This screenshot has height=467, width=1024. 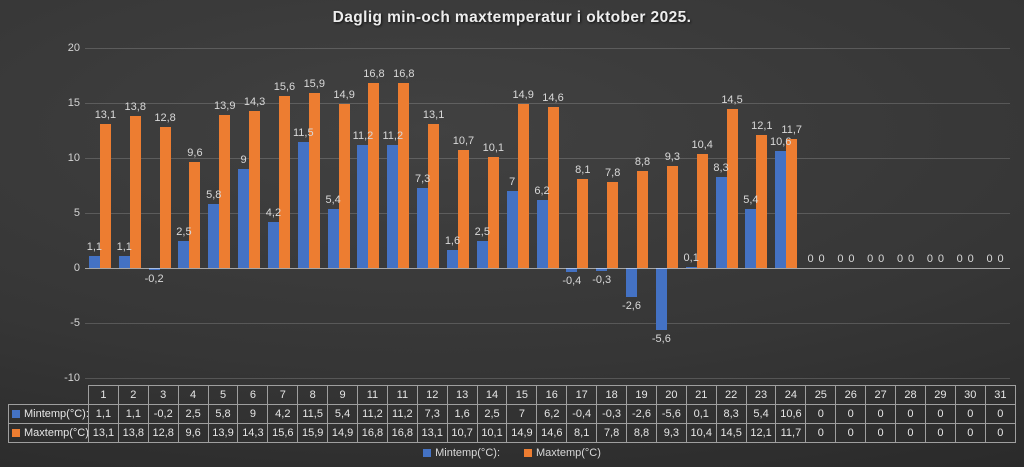 What do you see at coordinates (870, 259) in the screenshot?
I see `bar-label-mintemp-27: 0` at bounding box center [870, 259].